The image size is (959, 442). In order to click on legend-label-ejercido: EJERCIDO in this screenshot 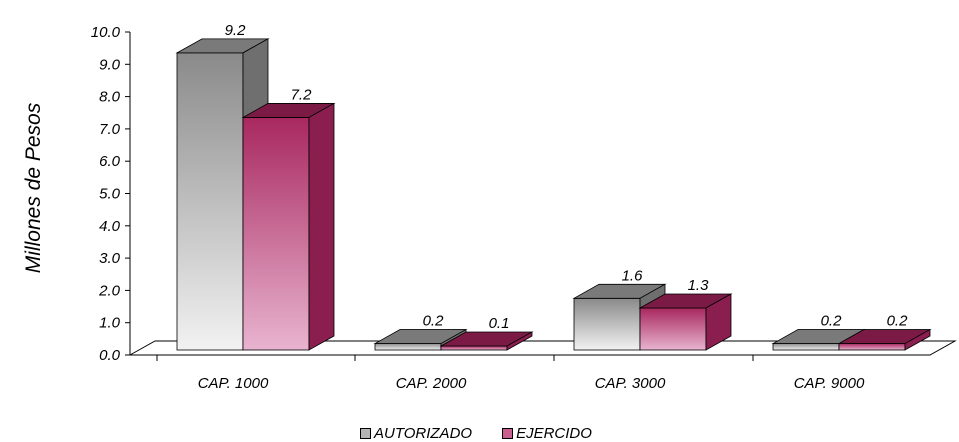, I will do `click(554, 433)`.